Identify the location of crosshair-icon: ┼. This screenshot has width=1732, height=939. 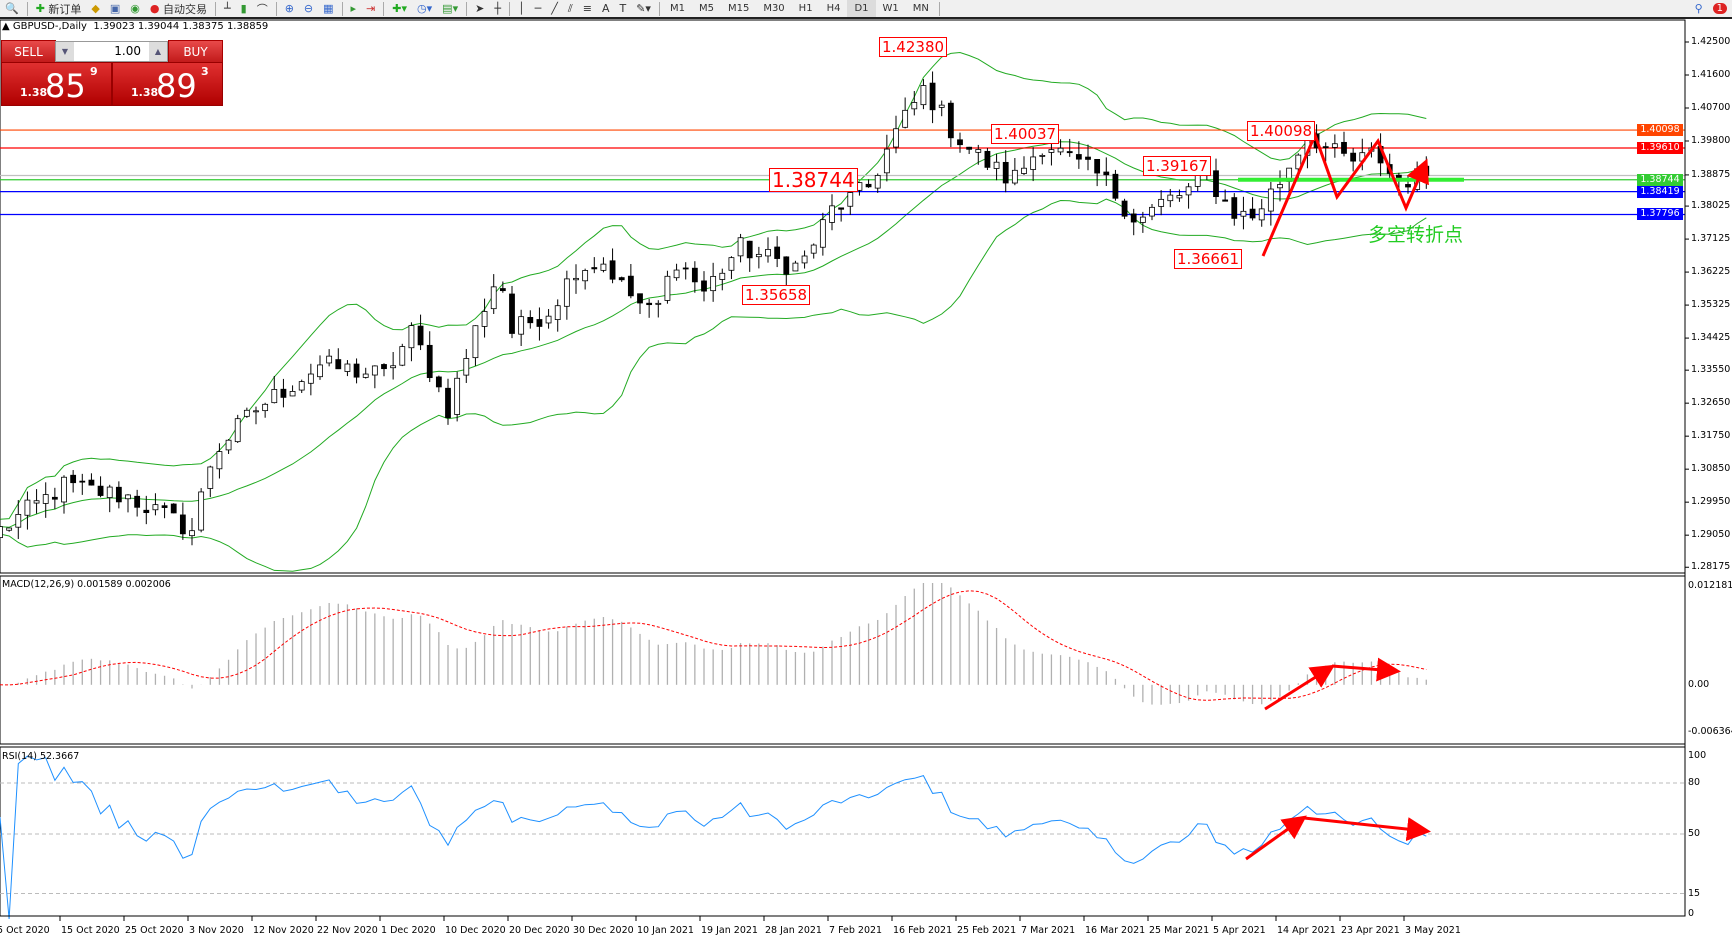
(497, 8).